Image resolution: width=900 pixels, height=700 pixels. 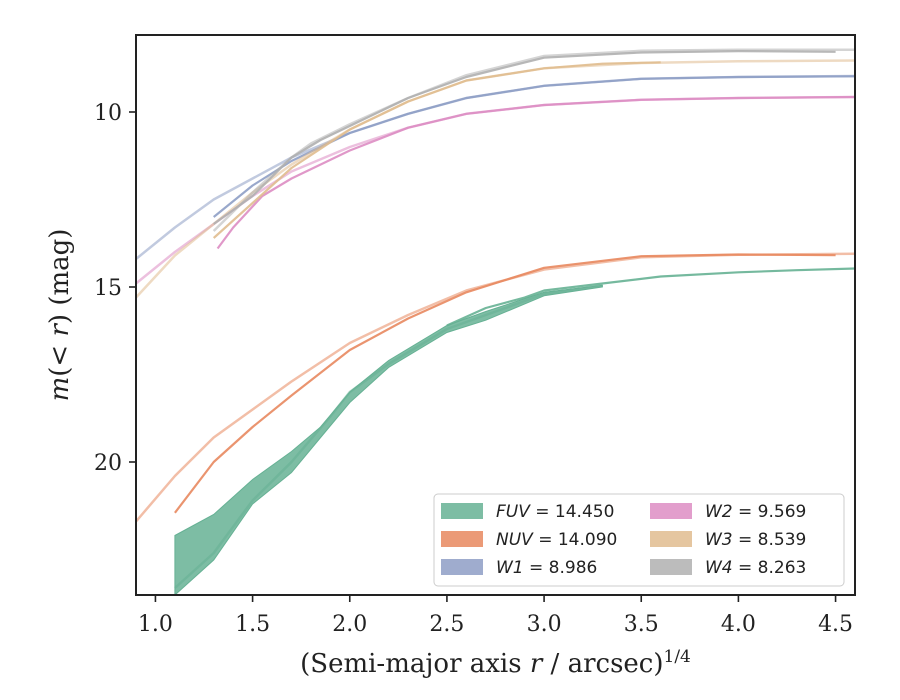 What do you see at coordinates (108, 113) in the screenshot?
I see `y-tick-label: 10` at bounding box center [108, 113].